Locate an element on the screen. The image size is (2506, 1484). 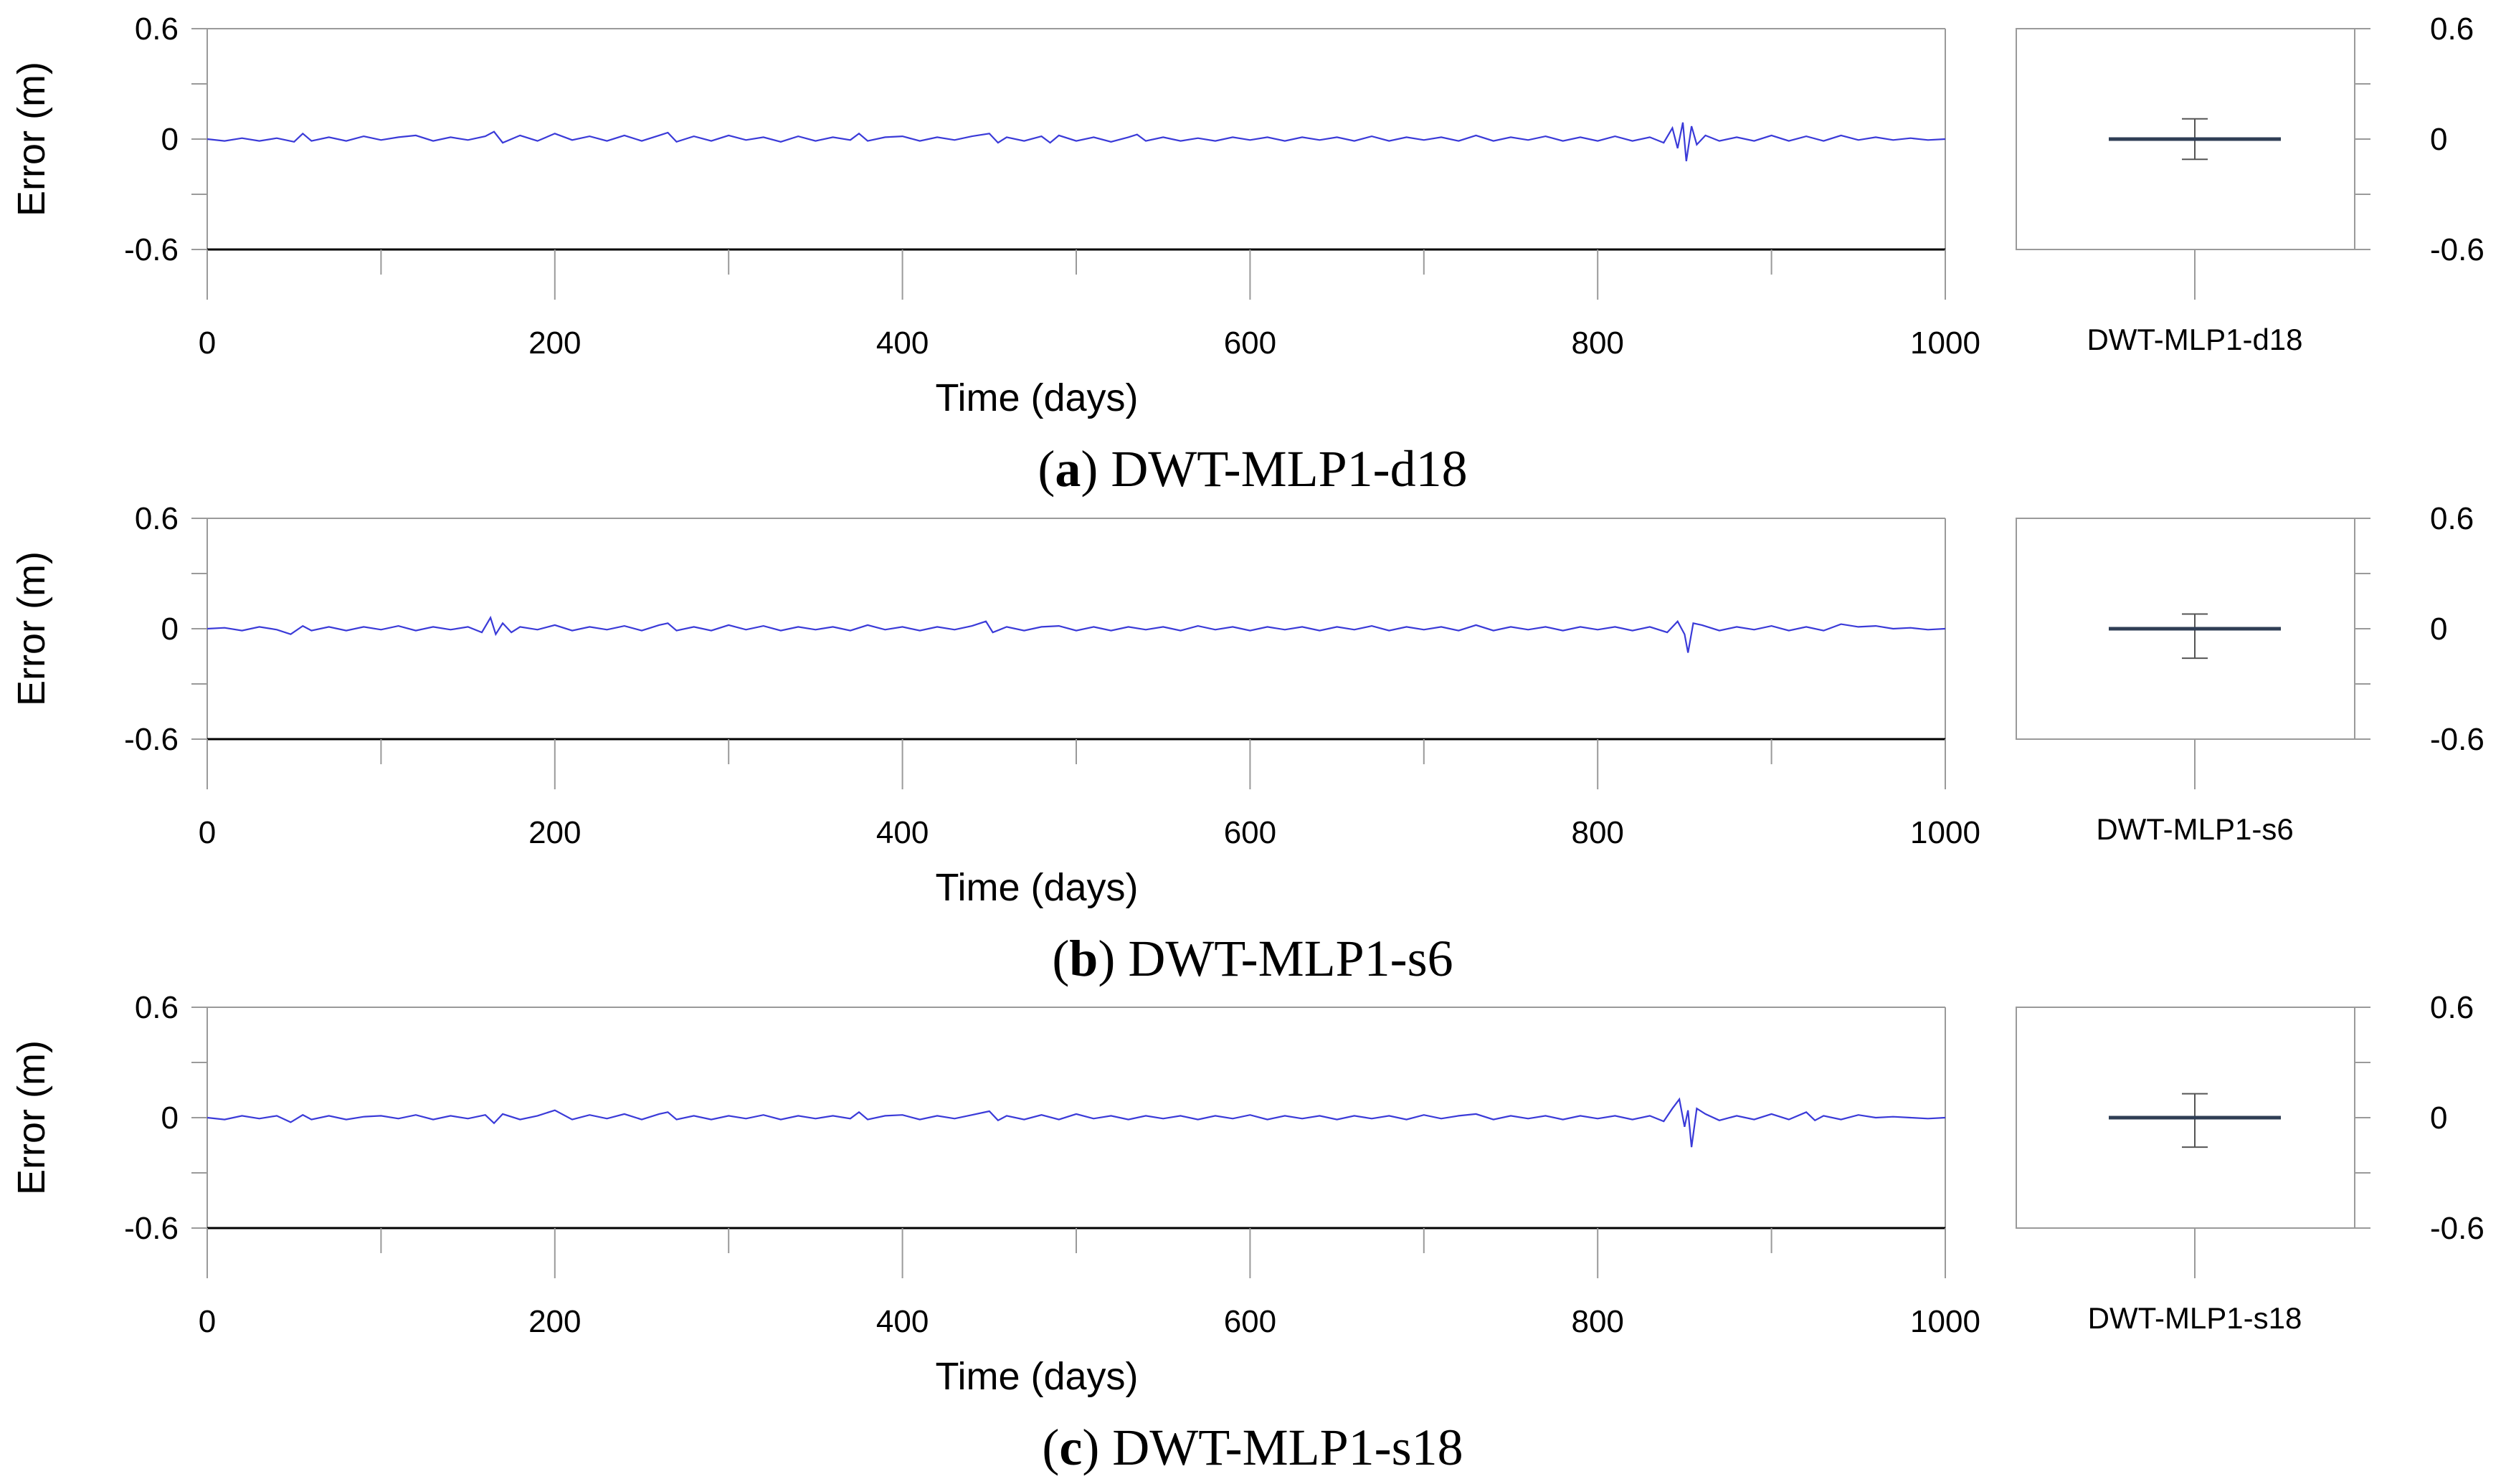
boxplot-label: DWT-MLP1-d18 is located at coordinates (2194, 339).